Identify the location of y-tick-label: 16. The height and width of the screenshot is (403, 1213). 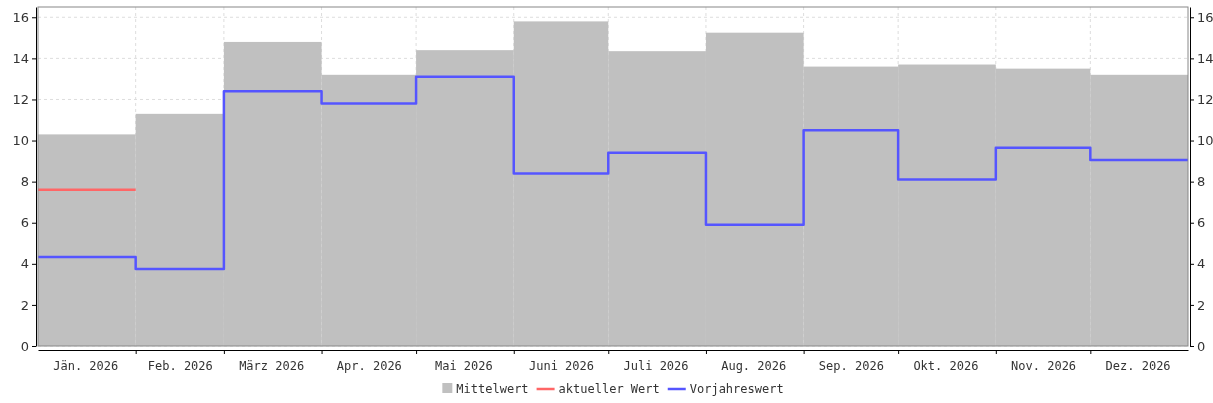
(20, 17).